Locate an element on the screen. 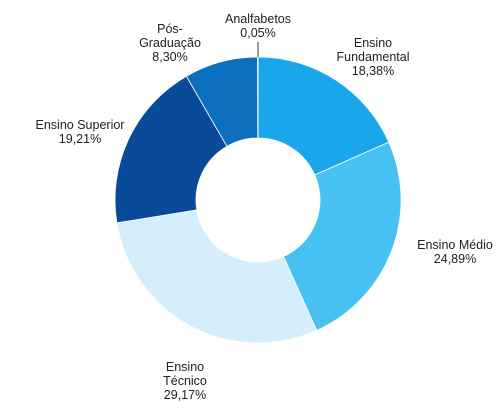 Image resolution: width=503 pixels, height=420 pixels. slice-label: Ensino Médio 24,89% is located at coordinates (455, 252).